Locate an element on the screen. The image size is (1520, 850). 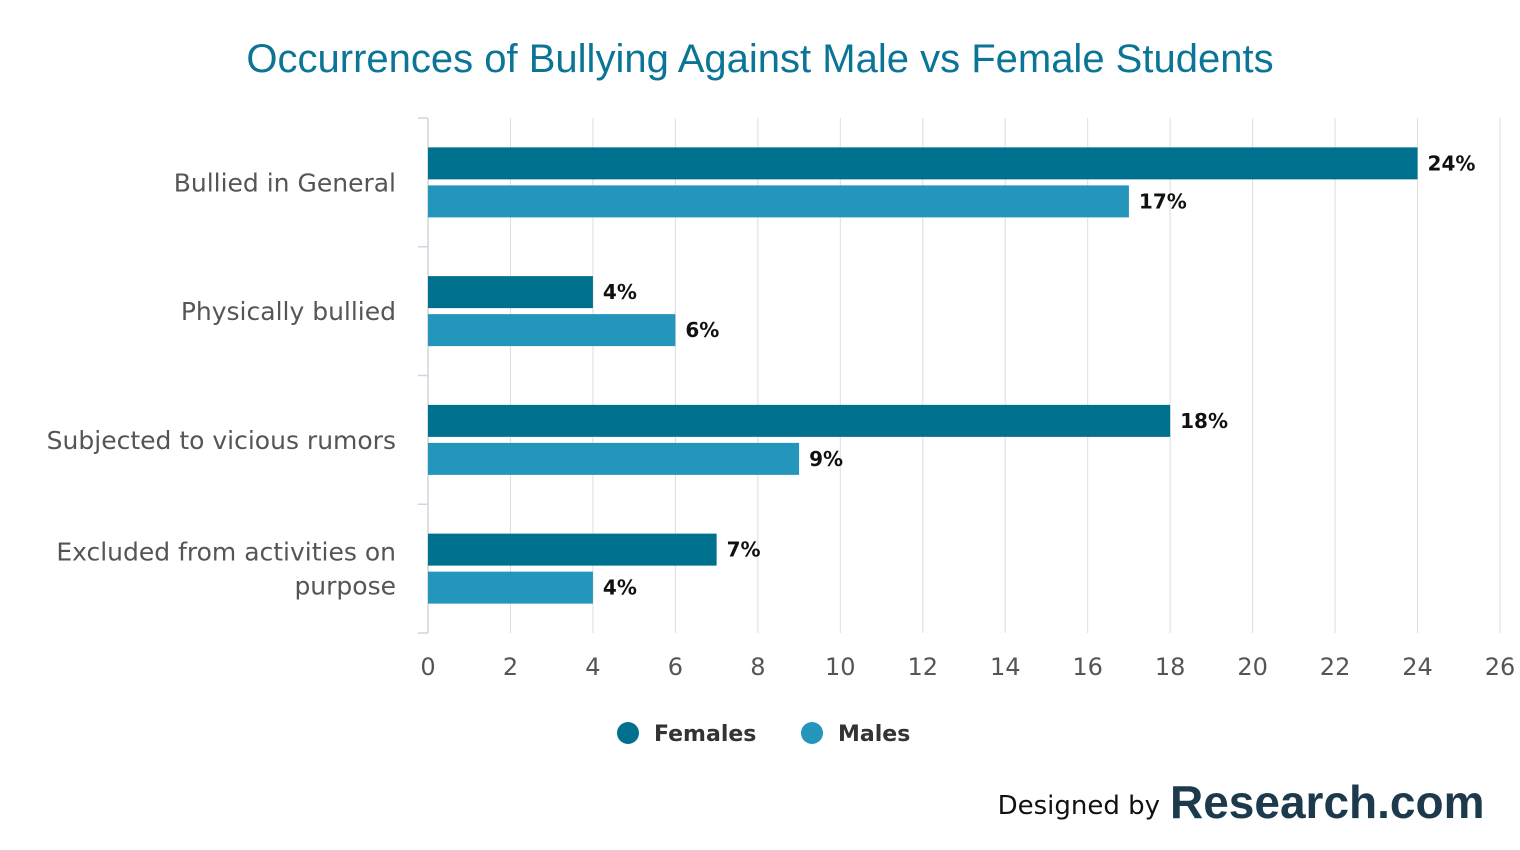
y-axis is located at coordinates (423, 375).